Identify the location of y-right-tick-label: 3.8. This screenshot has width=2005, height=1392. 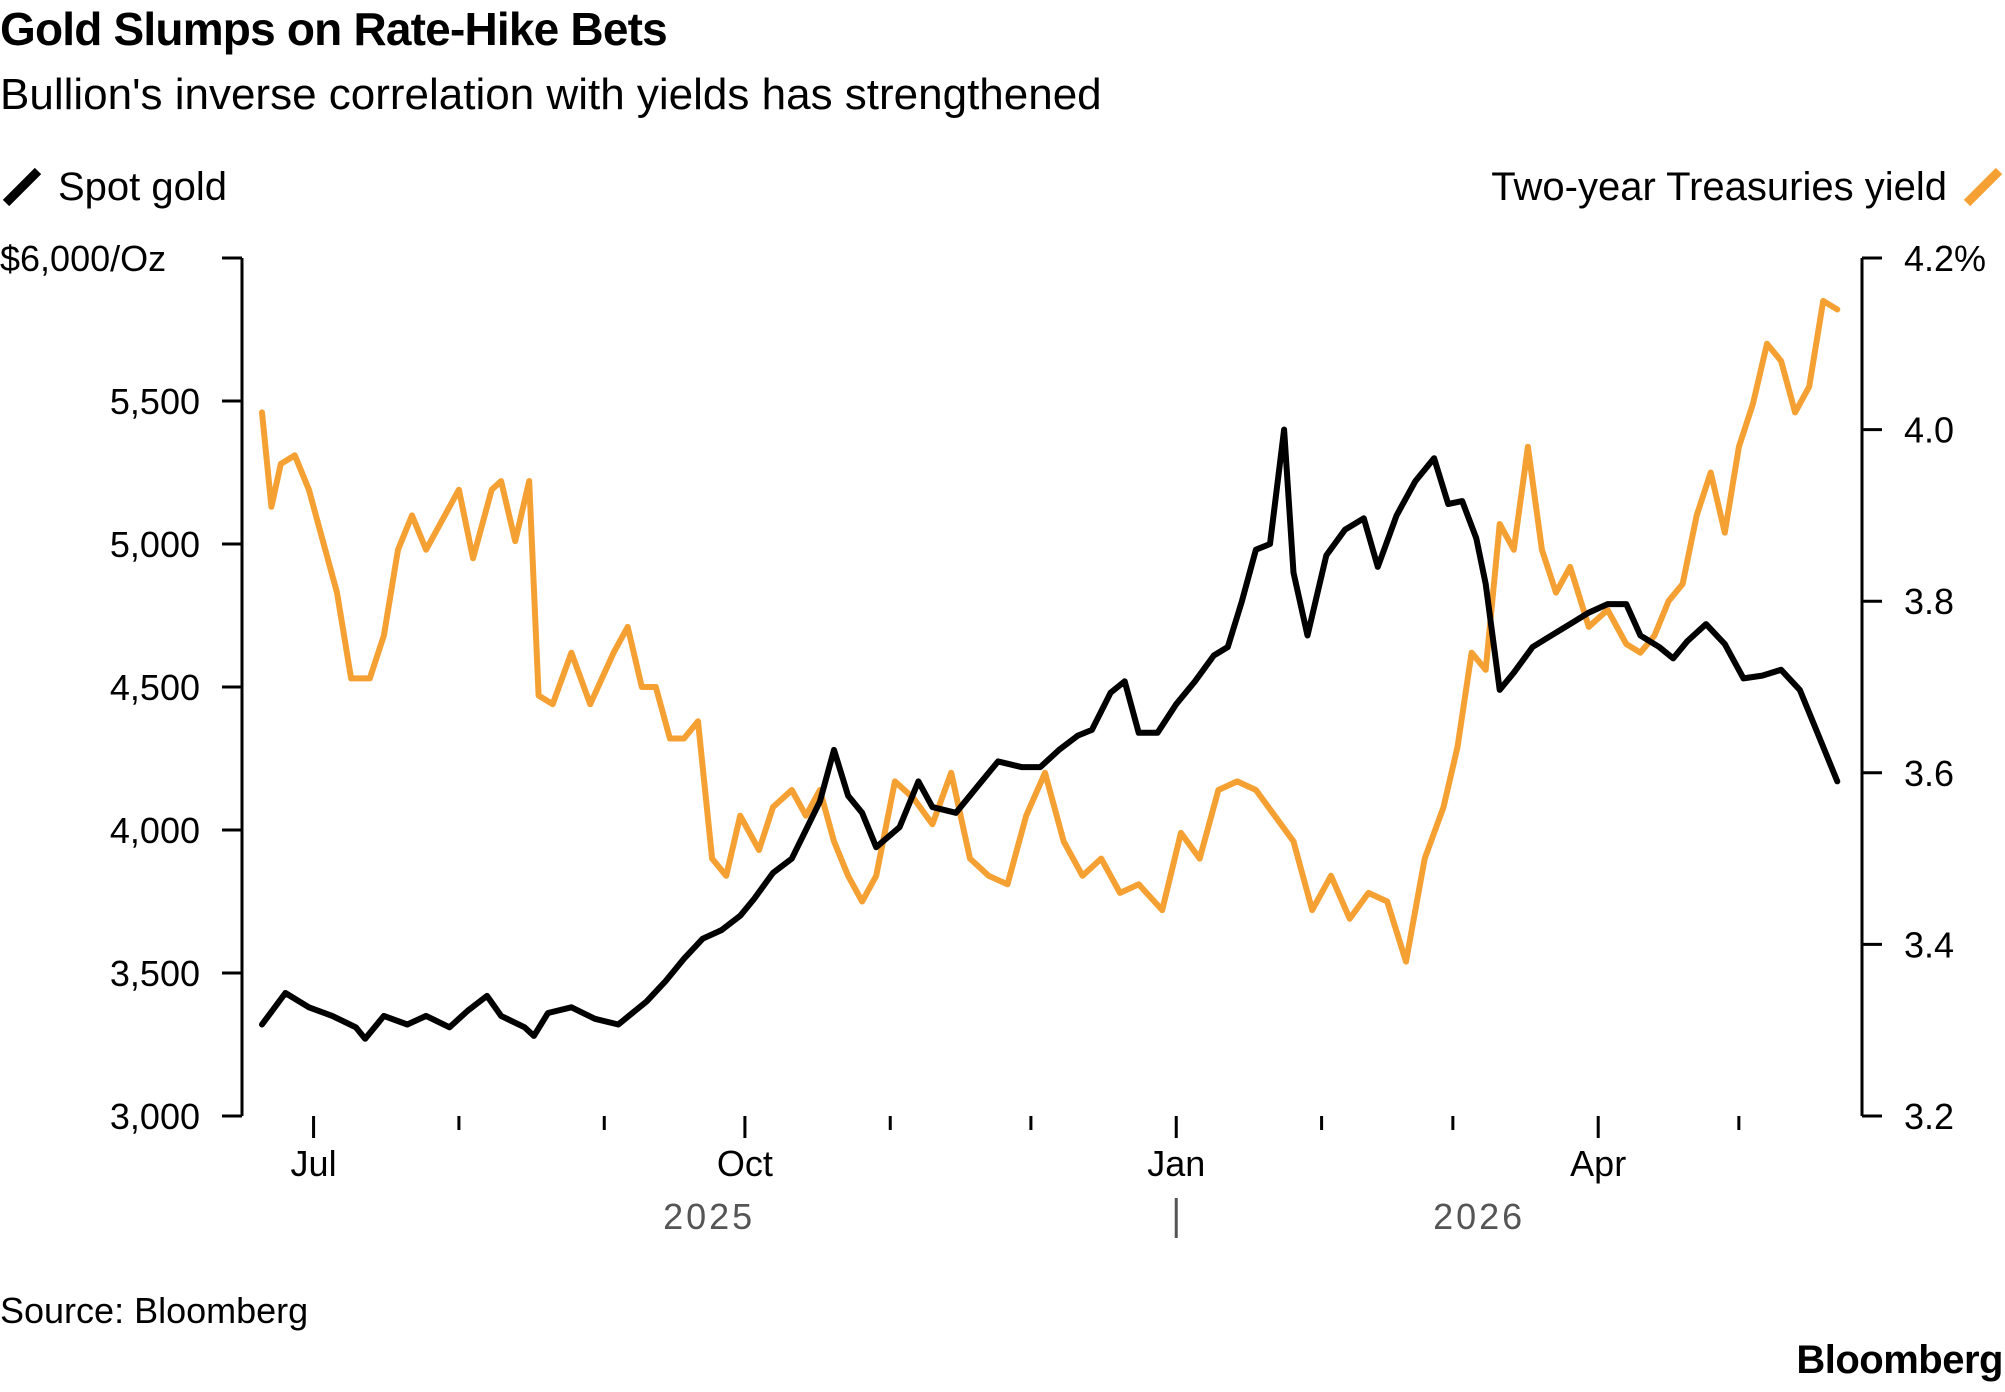
(1929, 601).